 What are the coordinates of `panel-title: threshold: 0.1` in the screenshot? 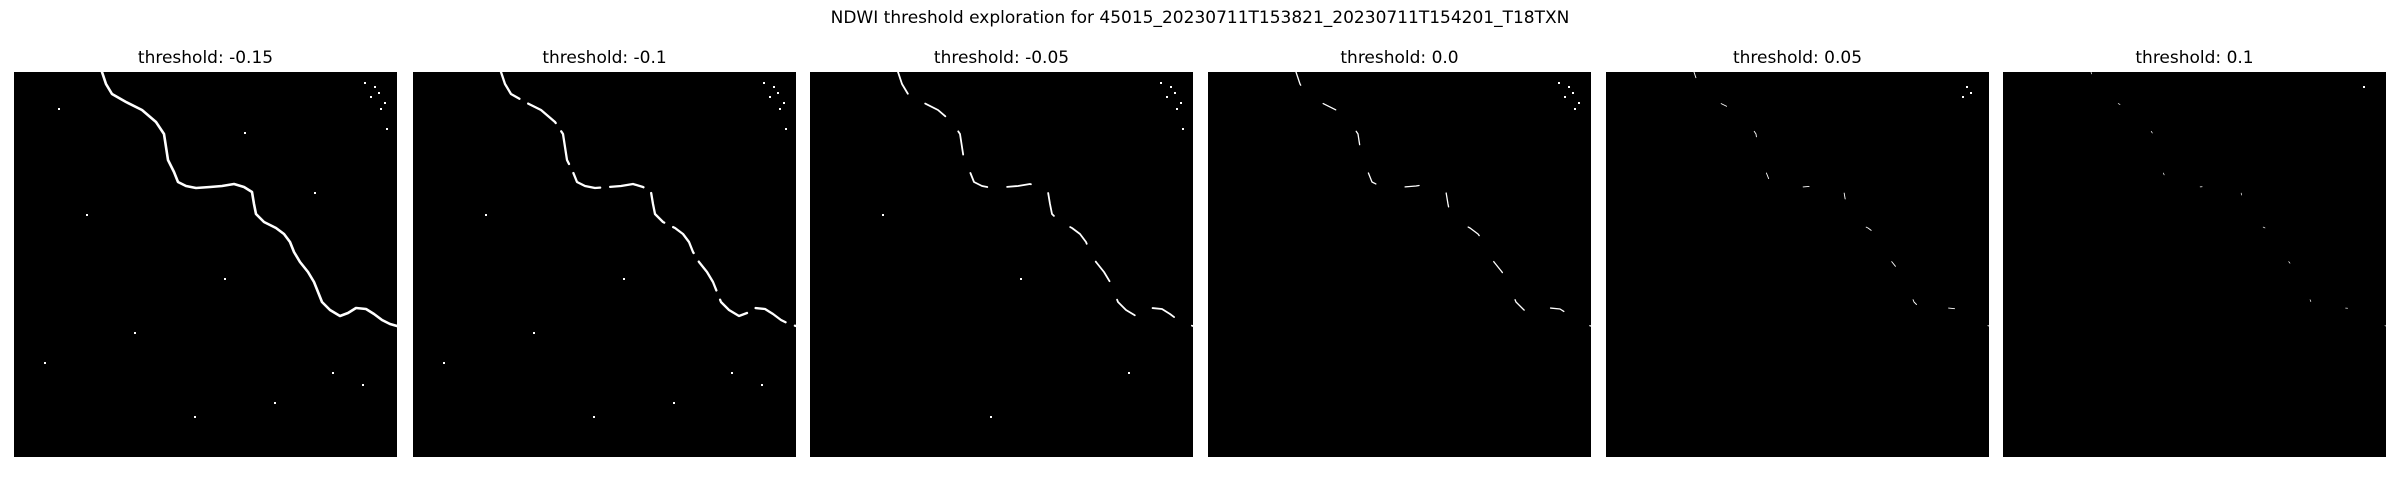 It's located at (2194, 58).